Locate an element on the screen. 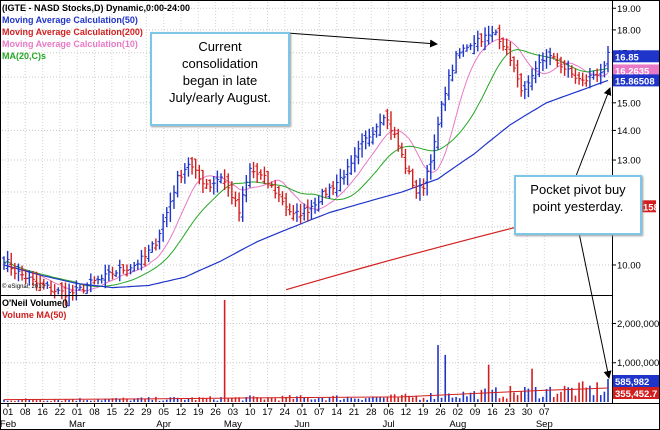 The width and height of the screenshot is (660, 430). legend-ma10: Moving Average Calculation(10) is located at coordinates (70, 44).